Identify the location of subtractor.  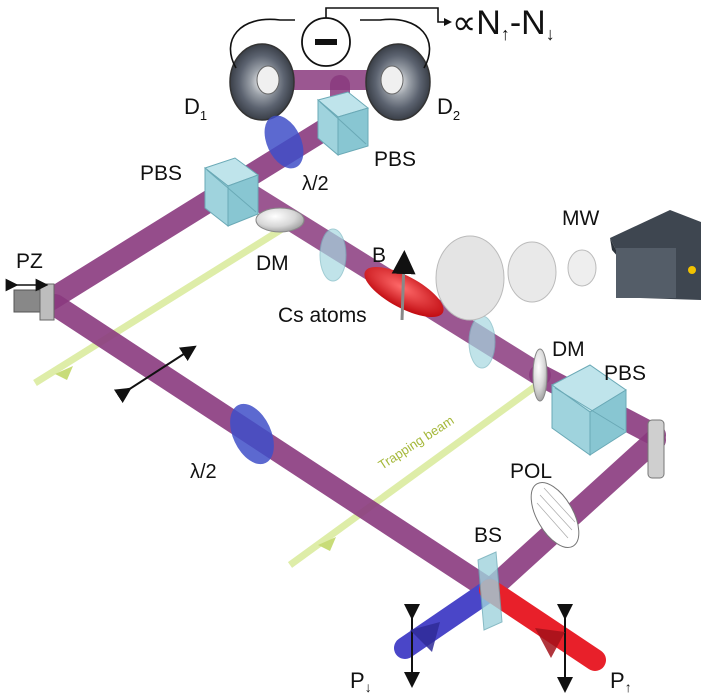
(340, 38).